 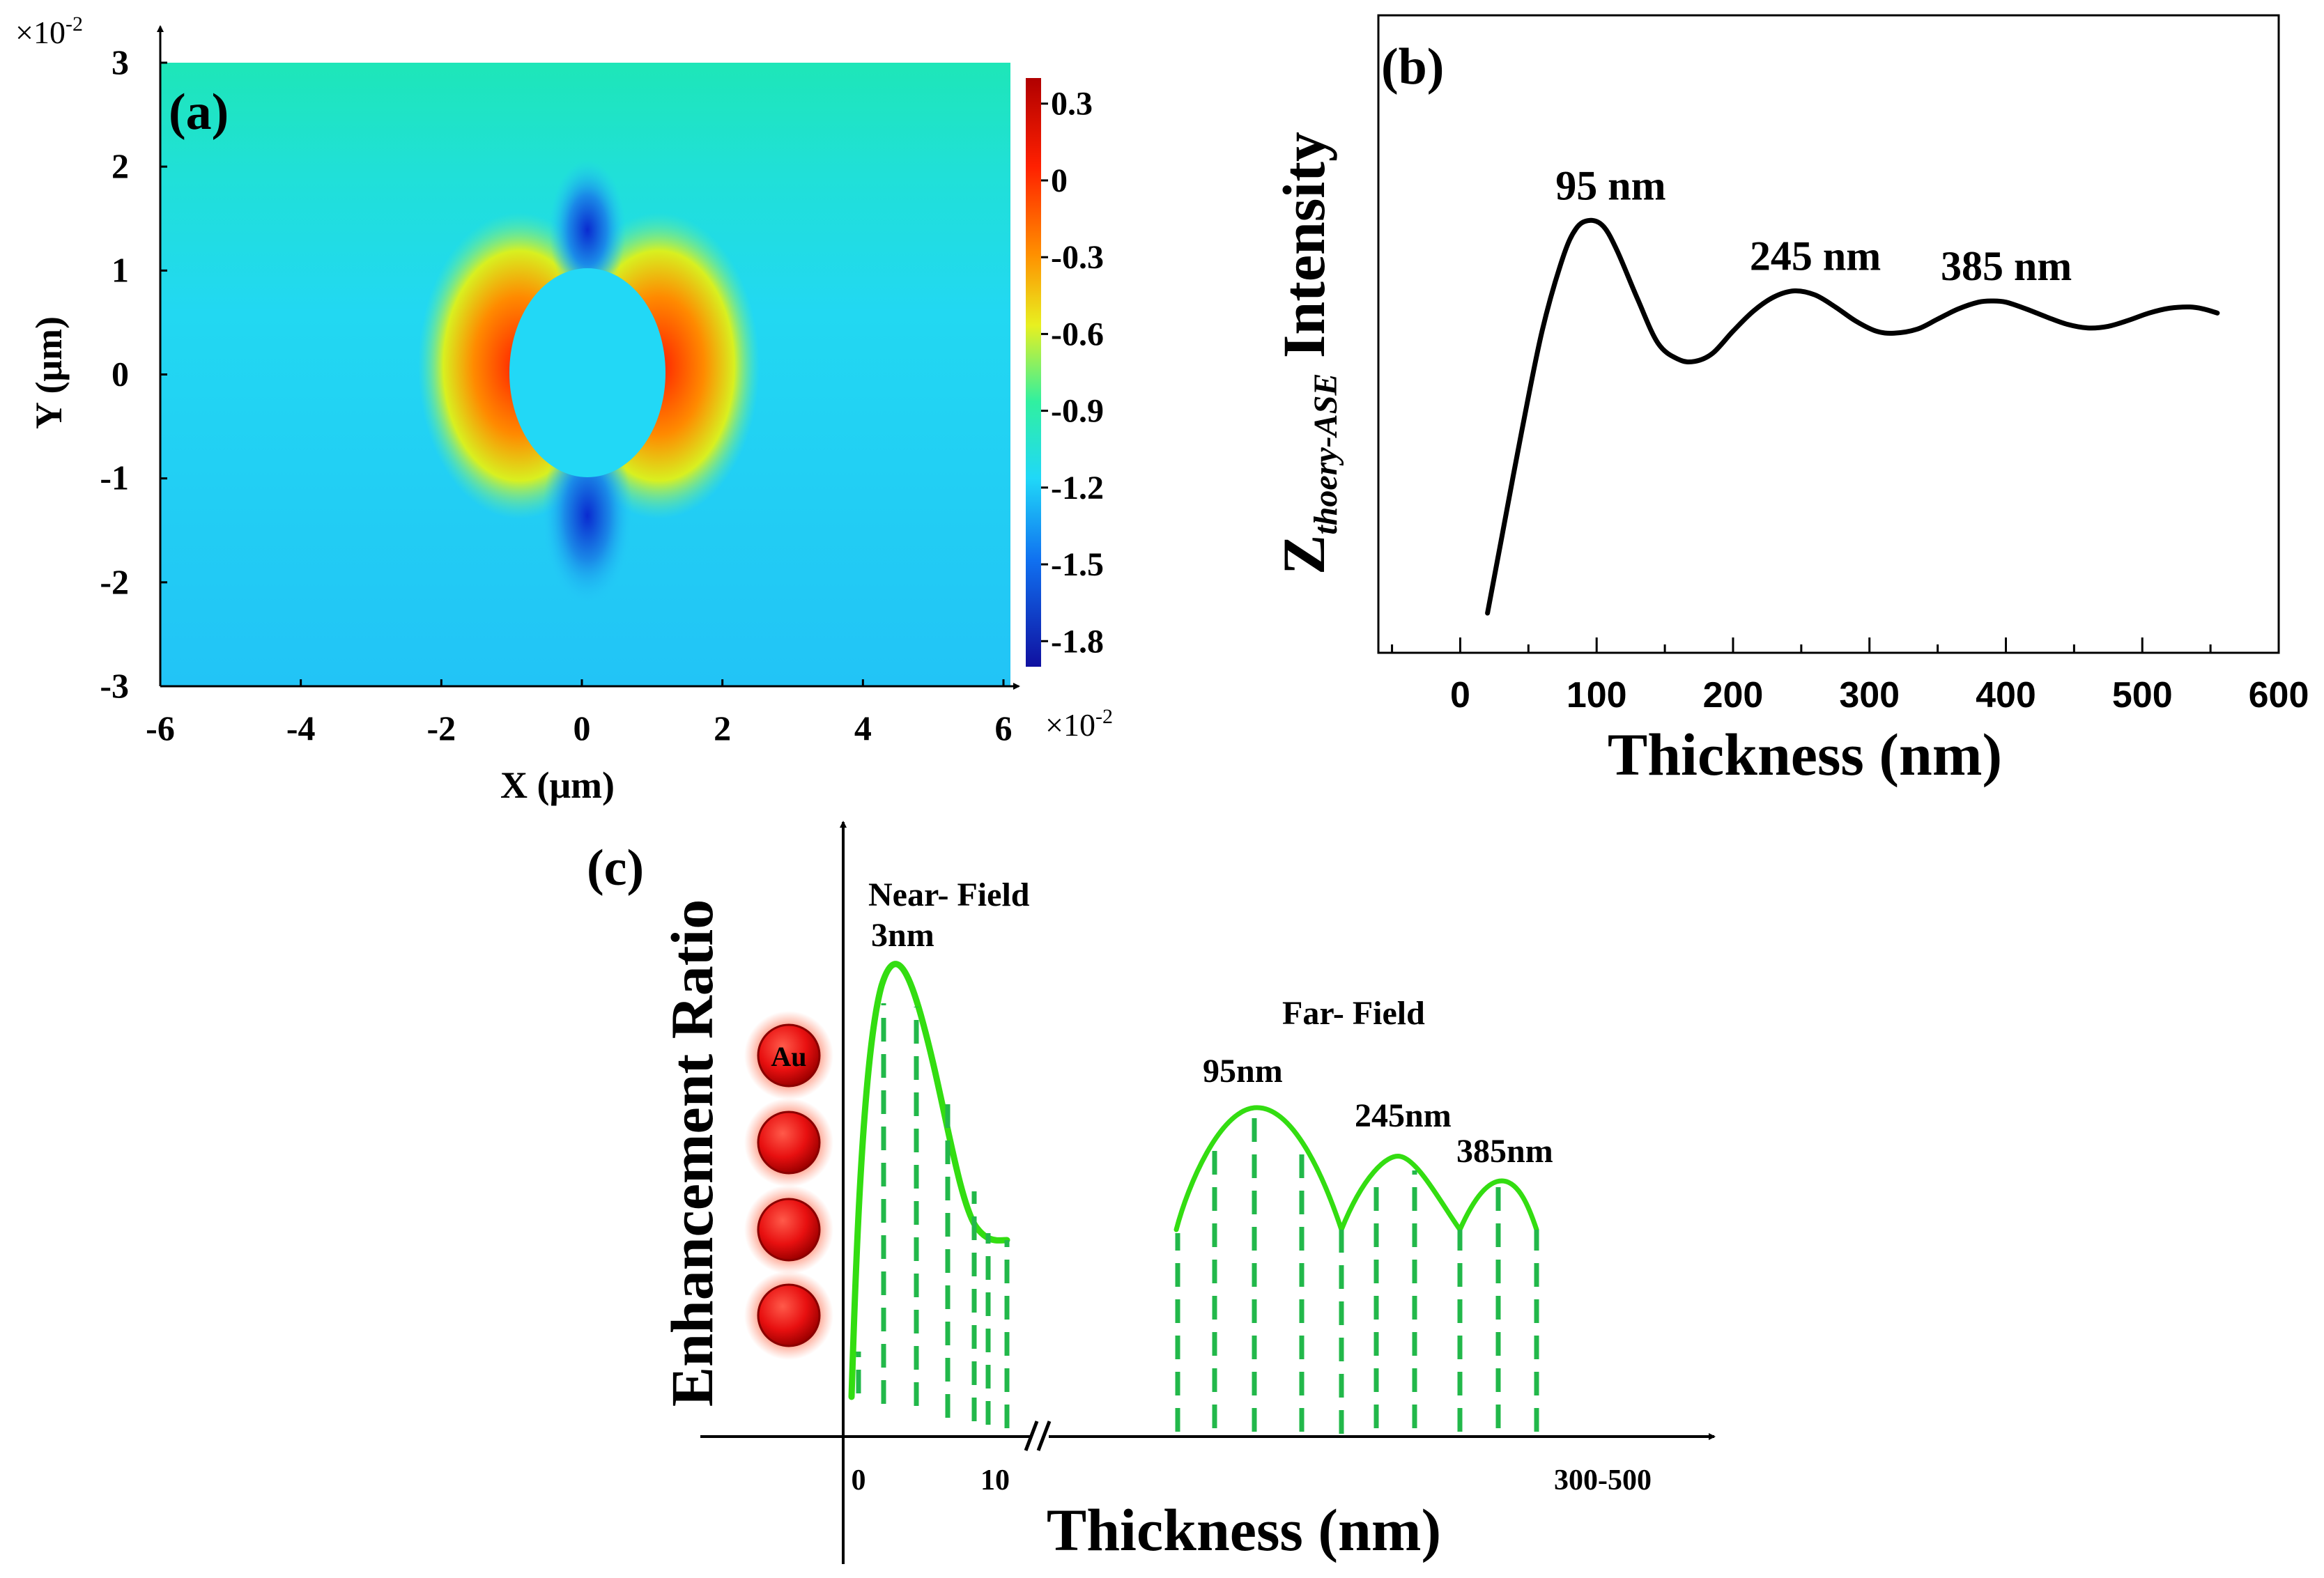 What do you see at coordinates (1412, 66) in the screenshot?
I see `panel-b-label: (b)` at bounding box center [1412, 66].